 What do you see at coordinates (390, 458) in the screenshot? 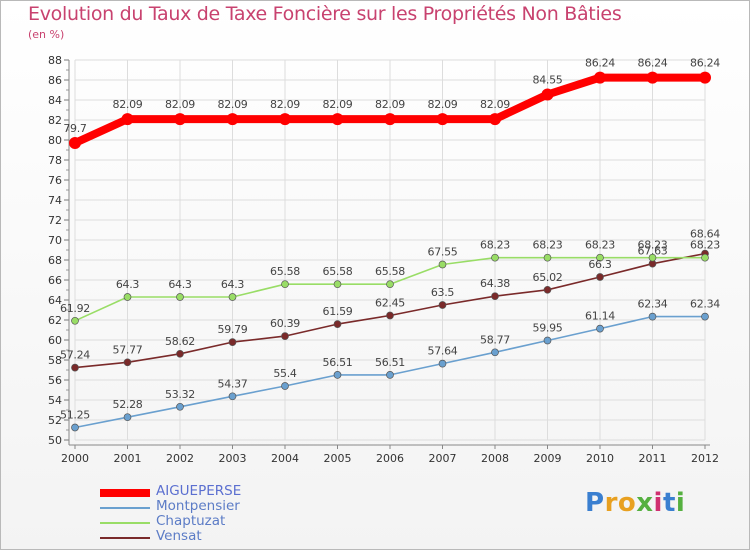
I see `x-tick-label: 2006` at bounding box center [390, 458].